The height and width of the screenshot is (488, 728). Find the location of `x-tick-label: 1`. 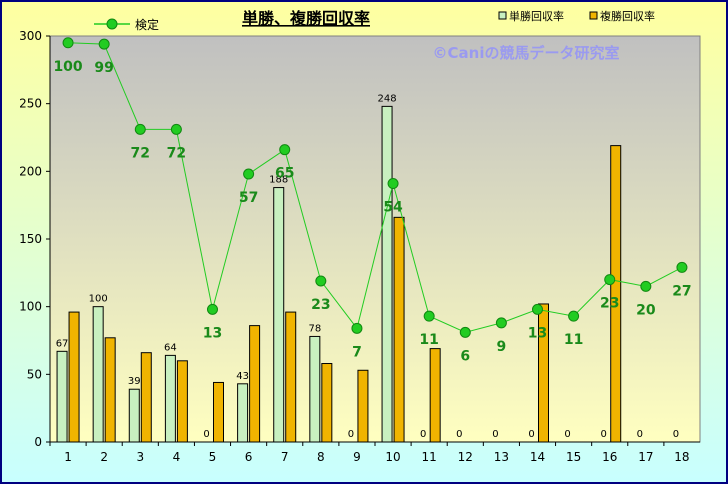

x-tick-label: 1 is located at coordinates (68, 457).